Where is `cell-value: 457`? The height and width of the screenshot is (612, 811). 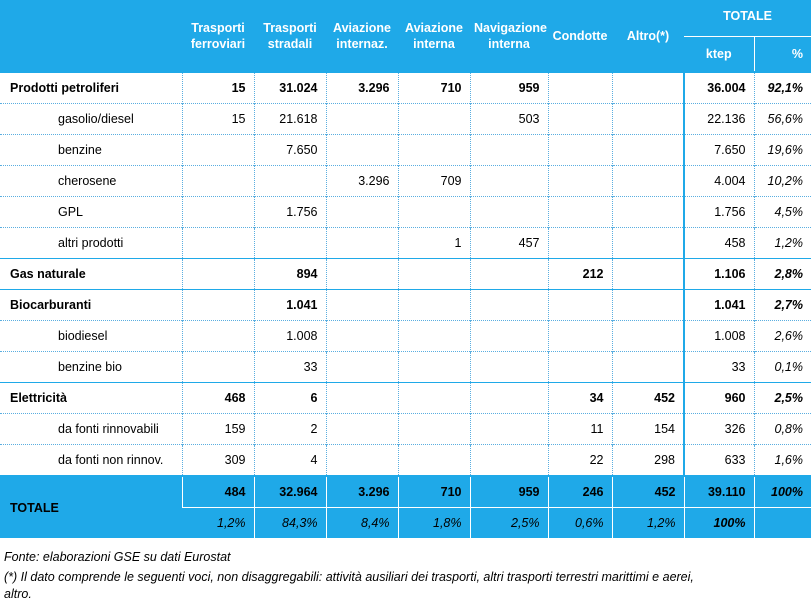 cell-value: 457 is located at coordinates (508, 243).